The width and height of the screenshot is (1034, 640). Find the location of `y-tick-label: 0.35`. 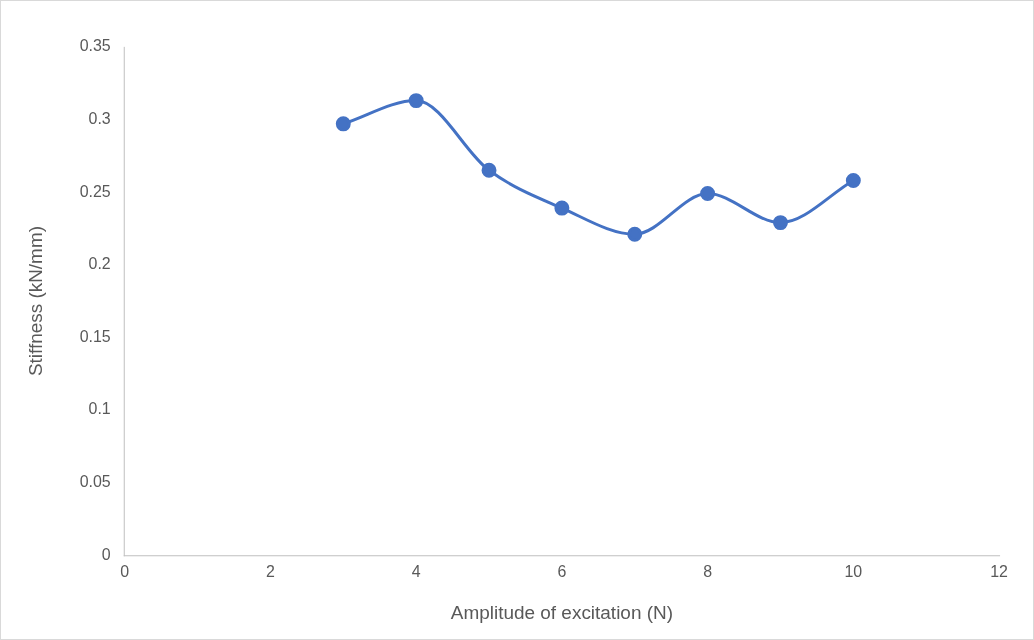

y-tick-label: 0.35 is located at coordinates (95, 46).